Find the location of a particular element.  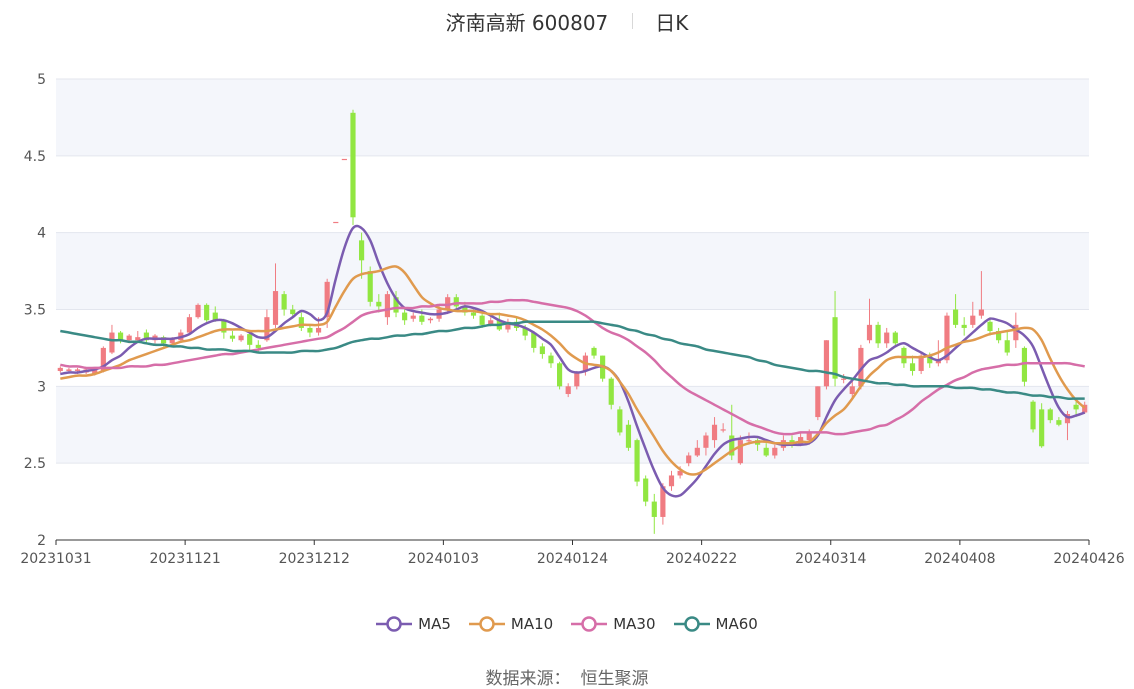

legend-ma30-icon is located at coordinates (589, 624).